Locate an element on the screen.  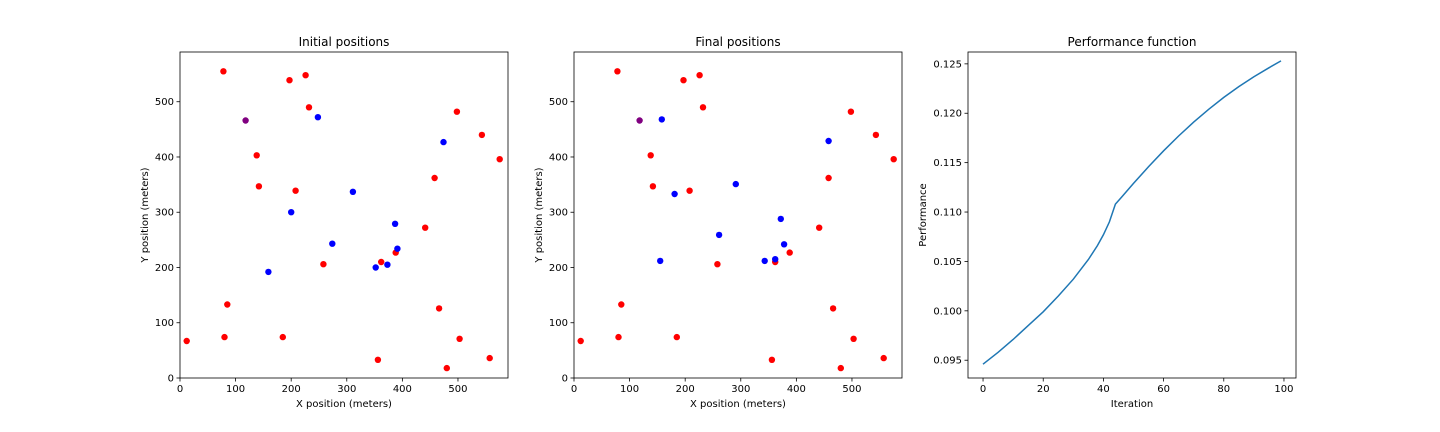
chart-title: Final positions is located at coordinates (737, 42).